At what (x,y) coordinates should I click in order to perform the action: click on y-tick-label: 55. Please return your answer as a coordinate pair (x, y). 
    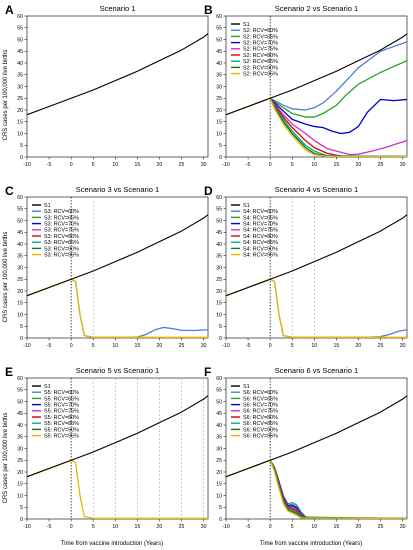
    Looking at the image, I should click on (20, 29).